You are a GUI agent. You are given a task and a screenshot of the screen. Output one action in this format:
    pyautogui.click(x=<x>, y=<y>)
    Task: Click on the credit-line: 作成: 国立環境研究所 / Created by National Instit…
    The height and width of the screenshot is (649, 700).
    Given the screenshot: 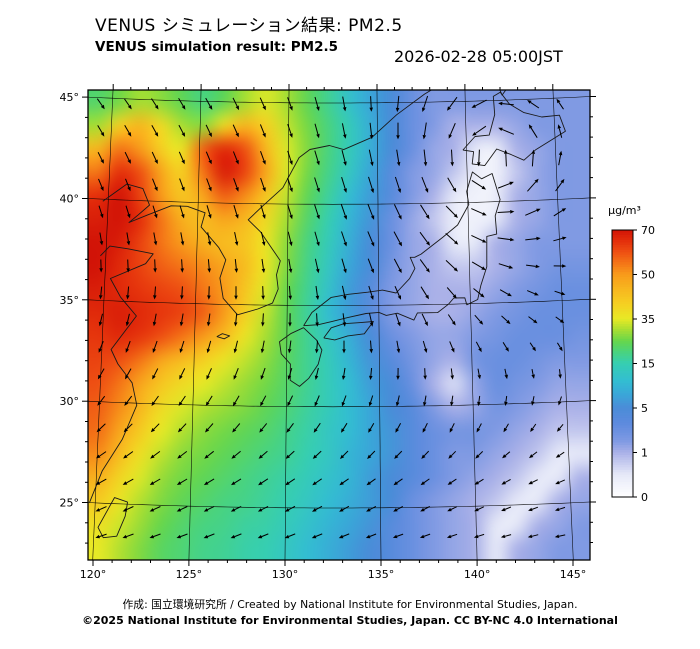 What is the action you would take?
    pyautogui.click(x=350, y=604)
    